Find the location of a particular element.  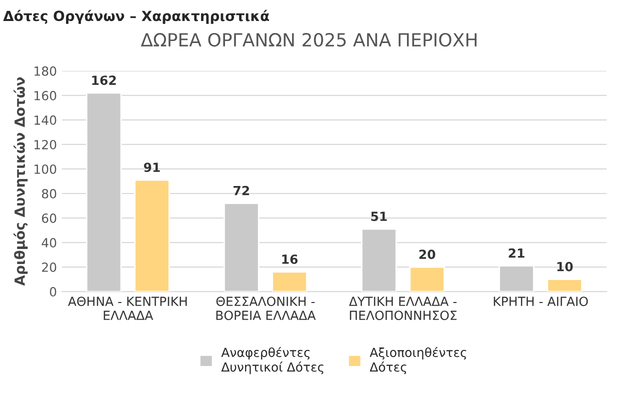

x-tick-label: ΔΥΤΙΚΗ ΕΛΛΑΔΑ - ΠΕΛΟΠΟΝΝΗΣΟΣ is located at coordinates (403, 308).